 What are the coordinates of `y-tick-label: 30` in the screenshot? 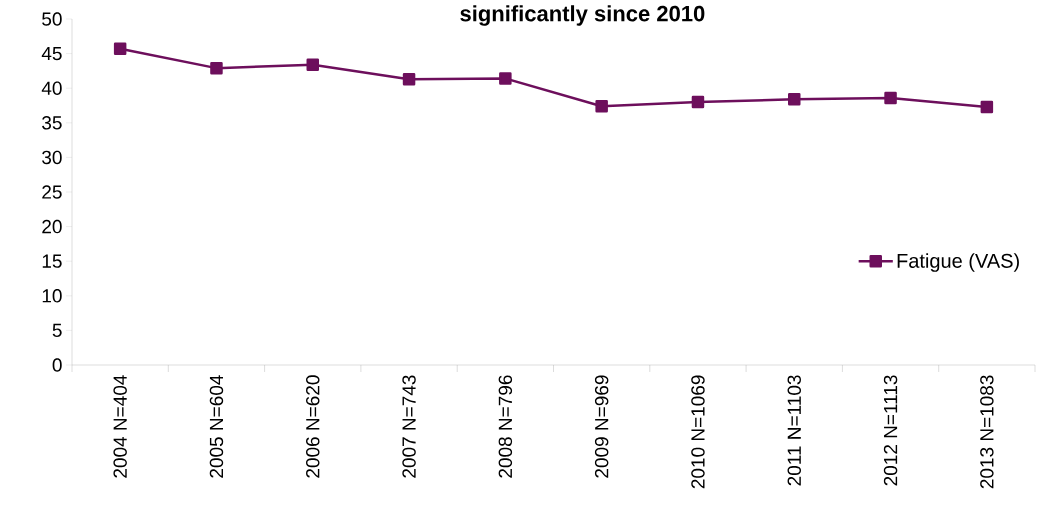 It's located at (52, 157).